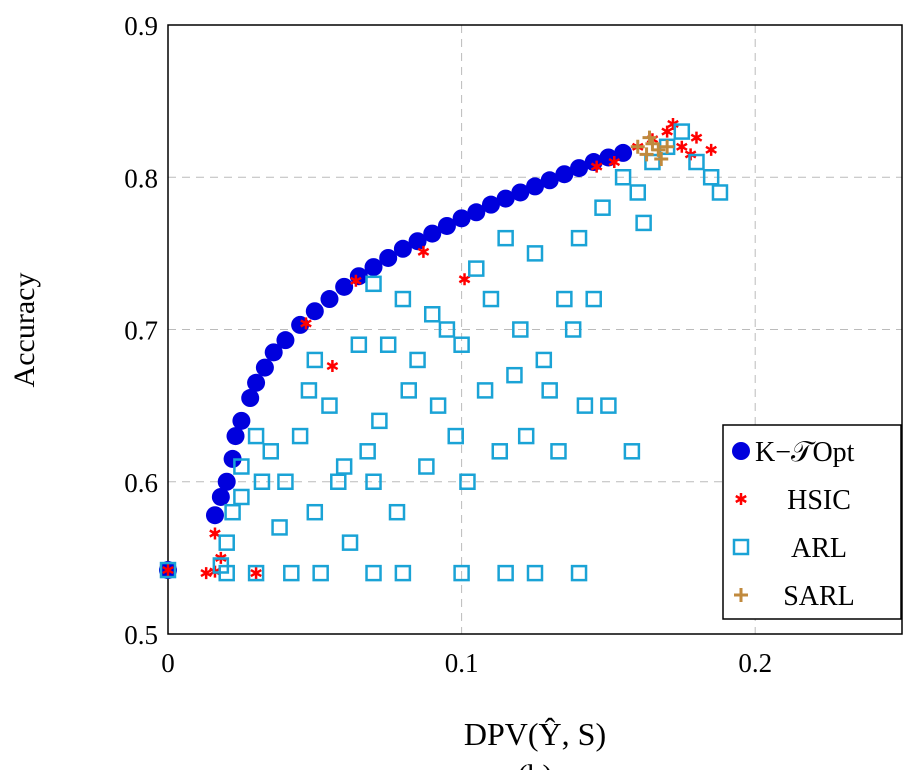 The width and height of the screenshot is (923, 775). I want to click on y-tick-label: 0.7, so click(141, 331).